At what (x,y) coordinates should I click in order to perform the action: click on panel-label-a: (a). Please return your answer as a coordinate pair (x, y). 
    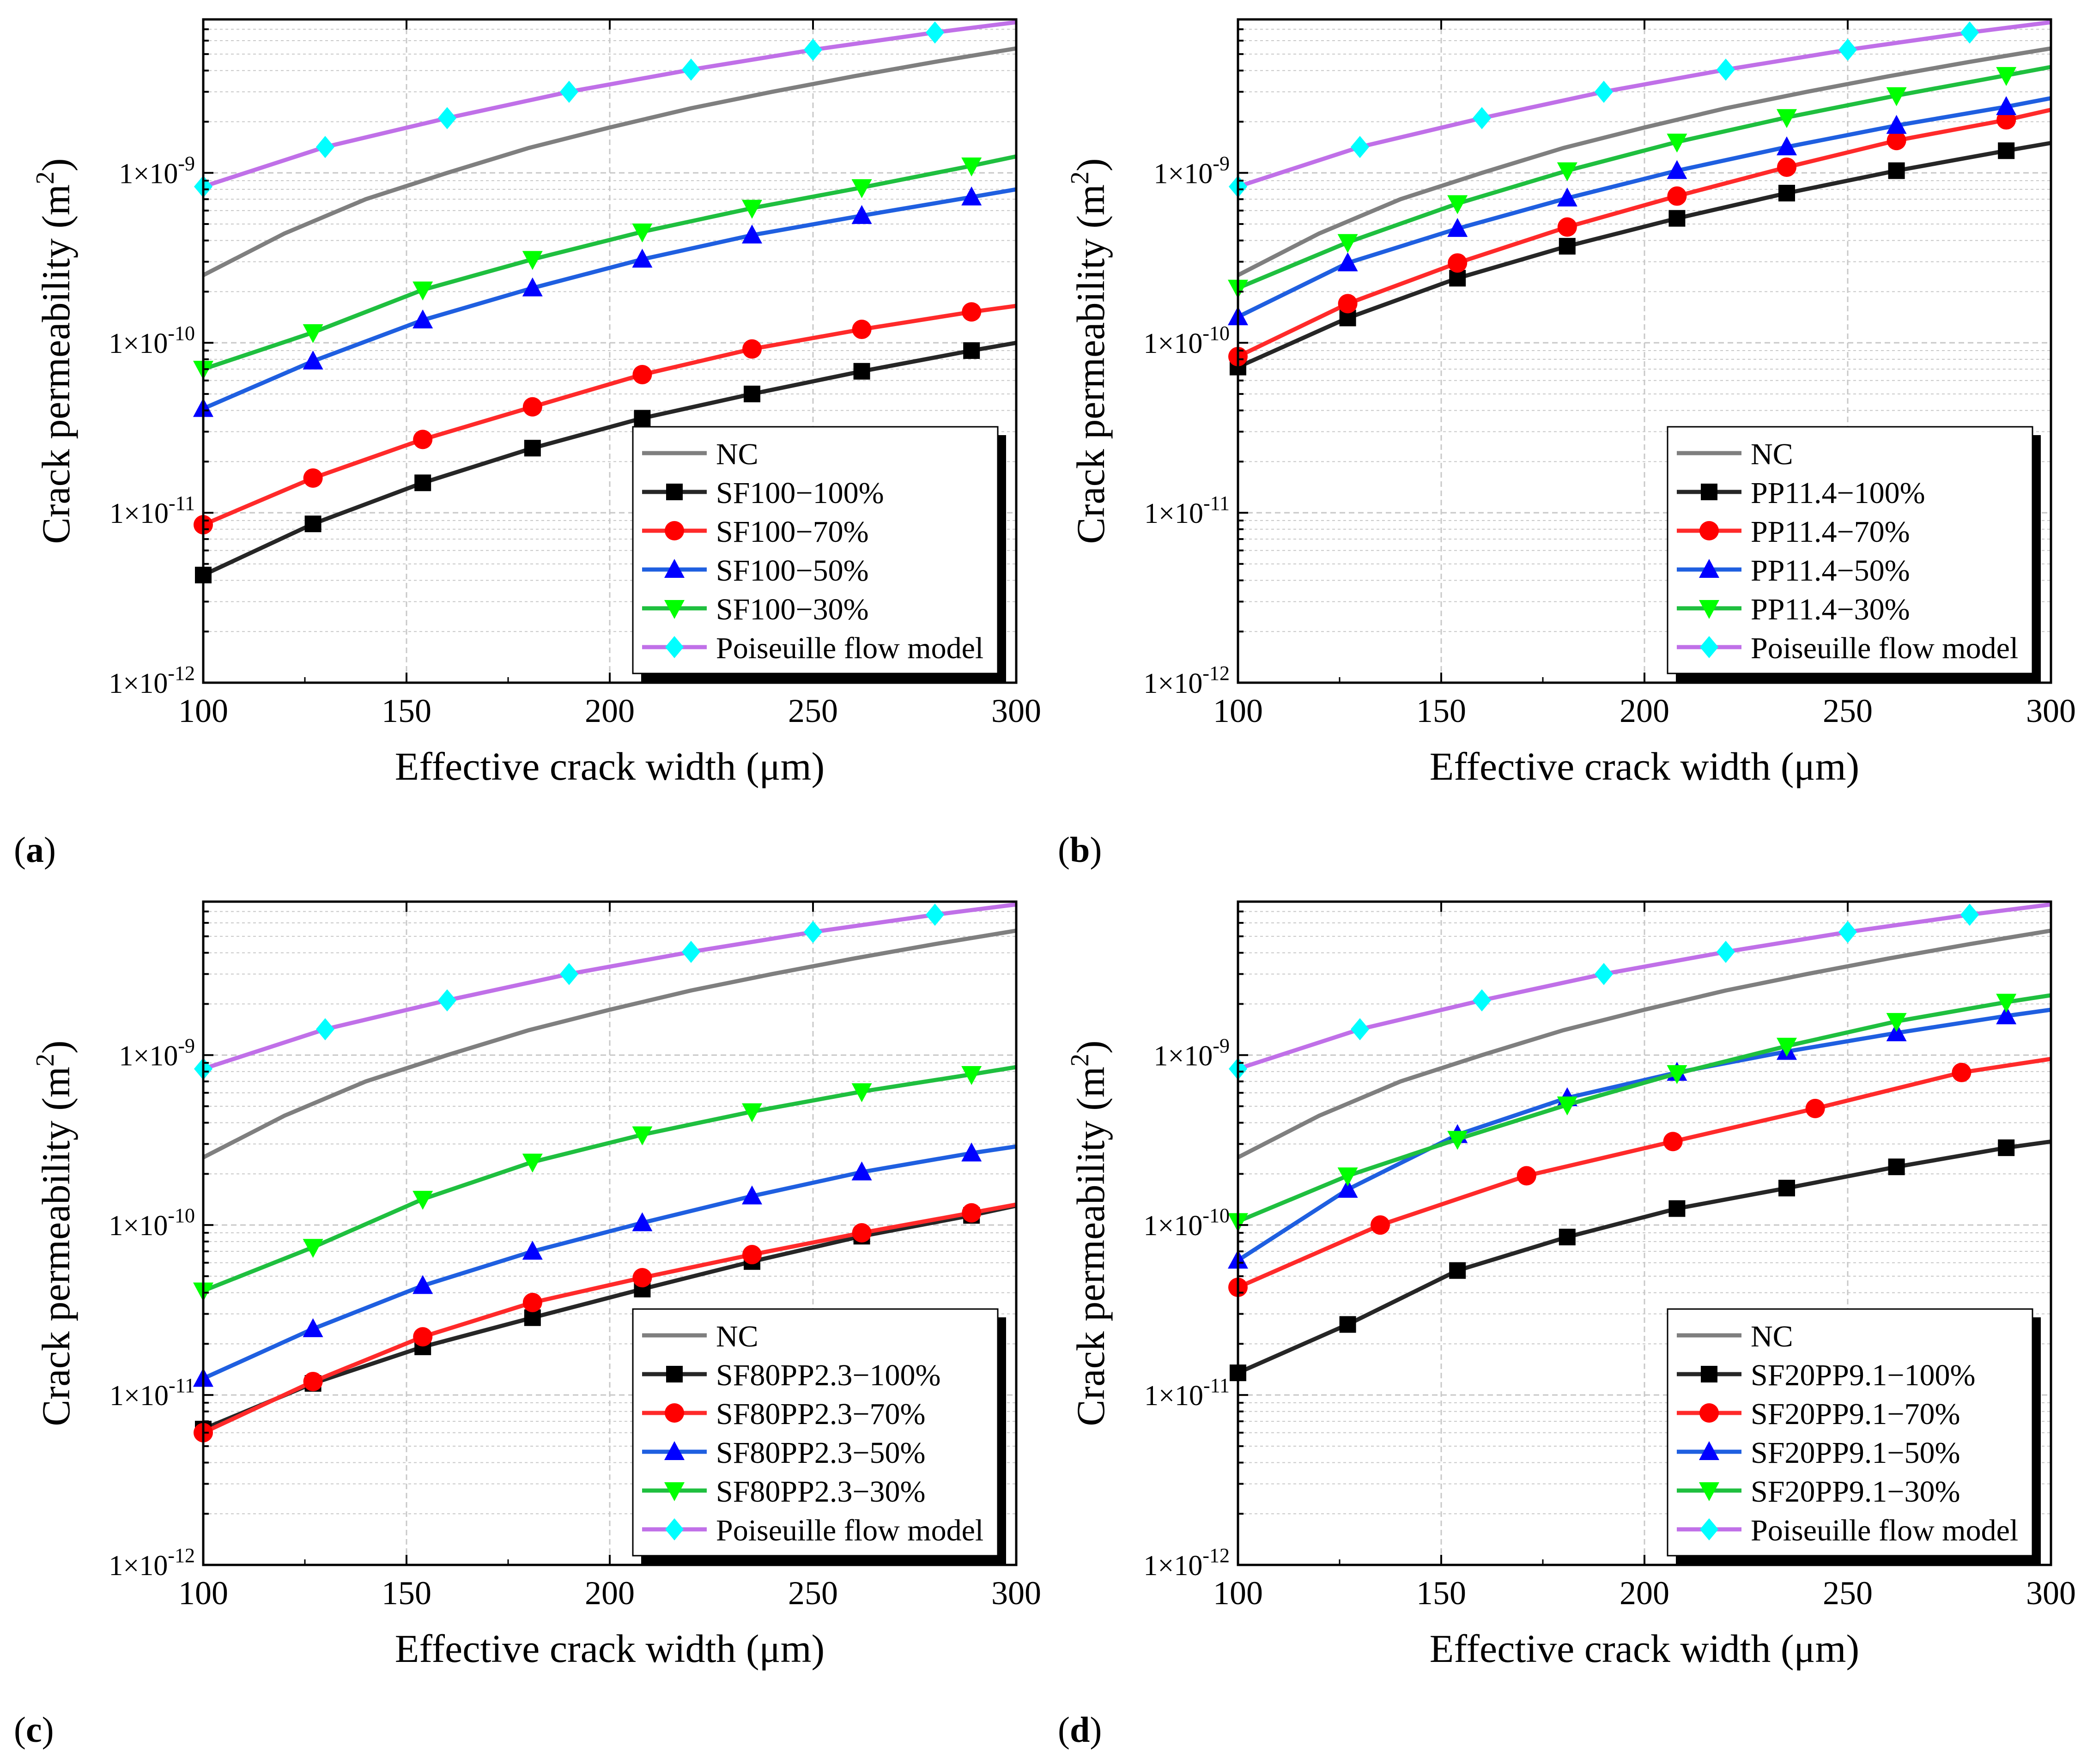
    Looking at the image, I should click on (35, 850).